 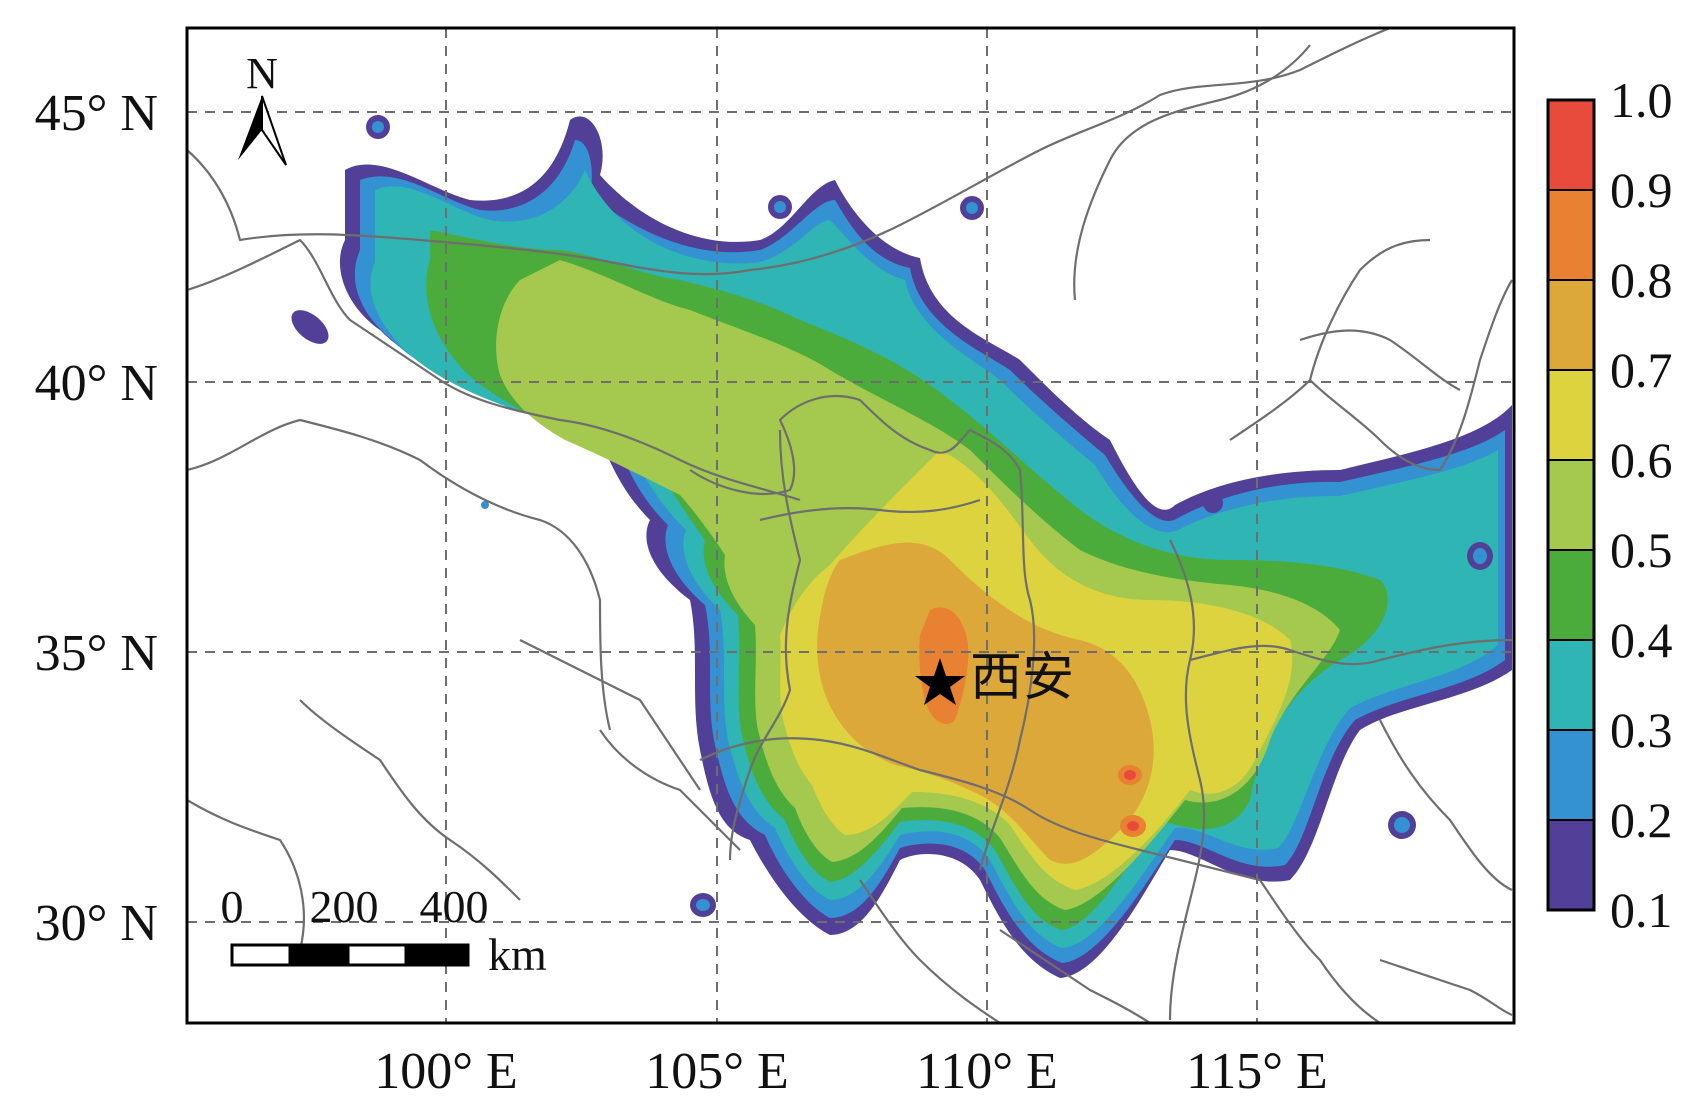 What do you see at coordinates (1641, 820) in the screenshot?
I see `legend-label: 0.2` at bounding box center [1641, 820].